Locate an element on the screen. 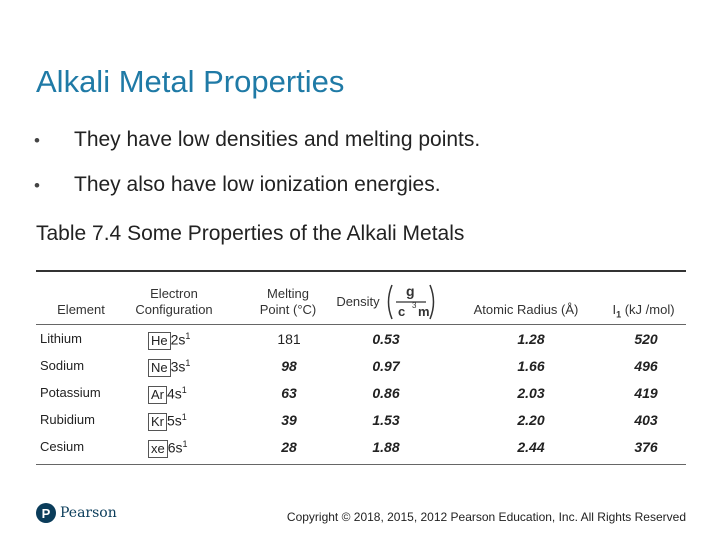 This screenshot has width=720, height=540. config-core: Ar is located at coordinates (157, 394).